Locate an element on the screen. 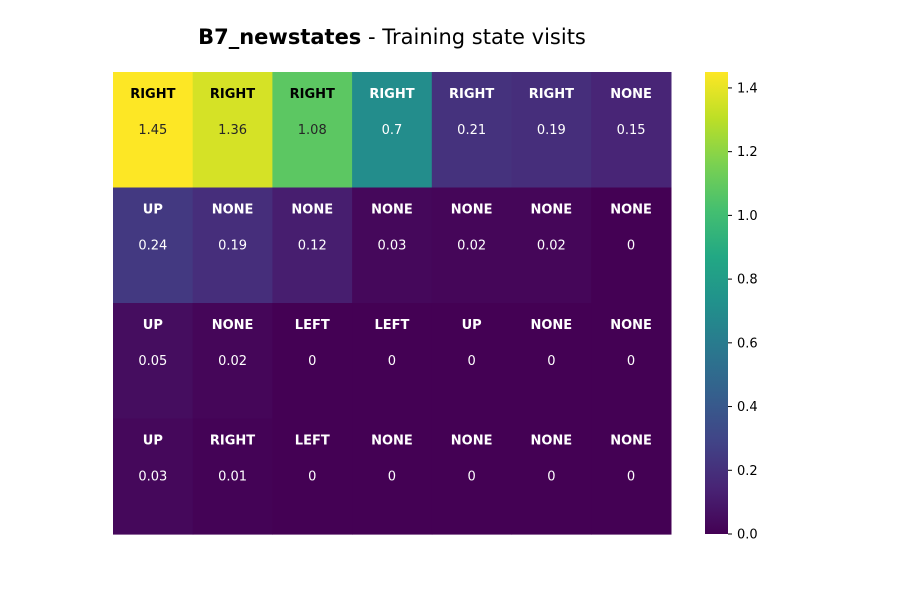 The width and height of the screenshot is (900, 600). colorbar-tick-label: 0.6 is located at coordinates (747, 343).